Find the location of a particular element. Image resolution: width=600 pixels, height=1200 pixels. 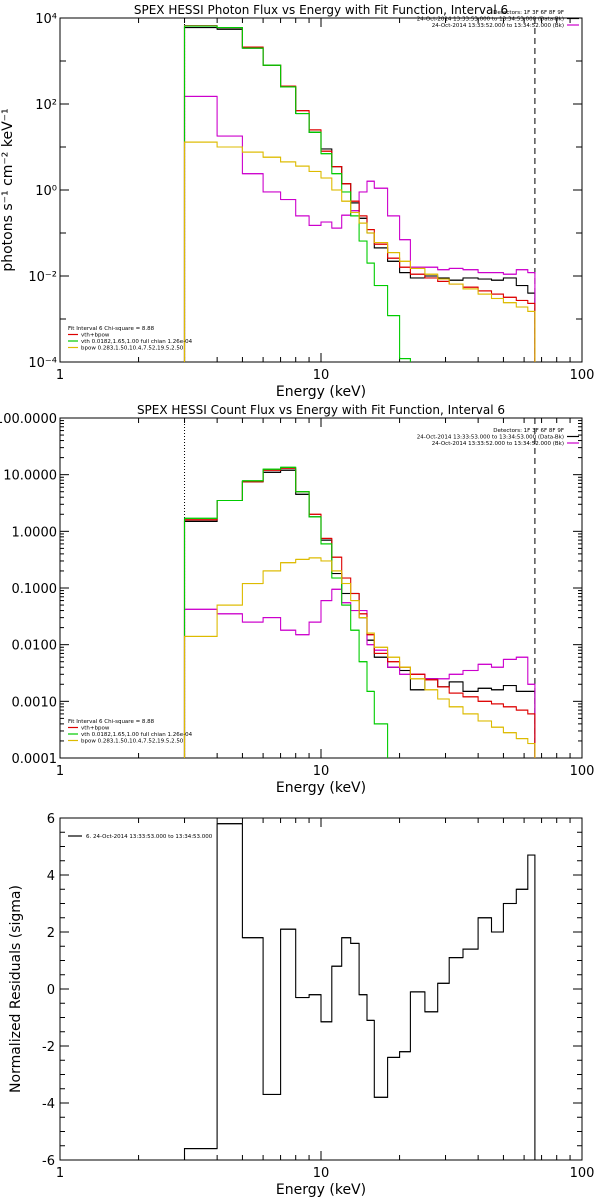

y-tick-label: 0.0010 is located at coordinates (35, 702).